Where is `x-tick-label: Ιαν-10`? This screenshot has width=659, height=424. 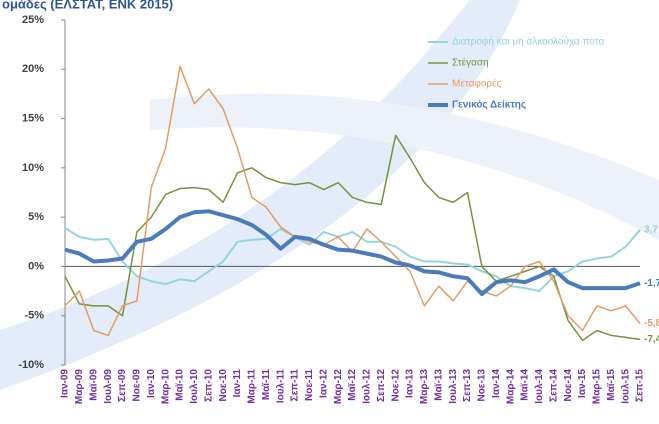
x-tick-label: Ιαν-10 is located at coordinates (151, 383).